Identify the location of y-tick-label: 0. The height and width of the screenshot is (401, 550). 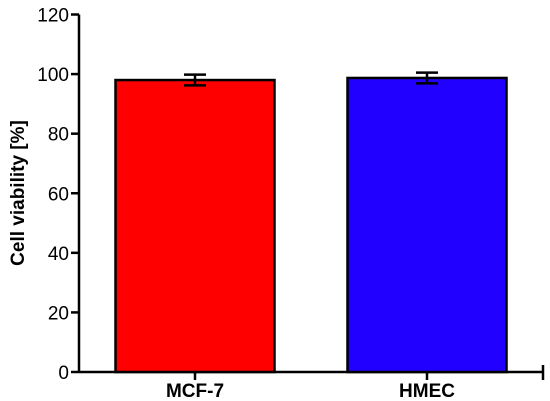
(63, 373).